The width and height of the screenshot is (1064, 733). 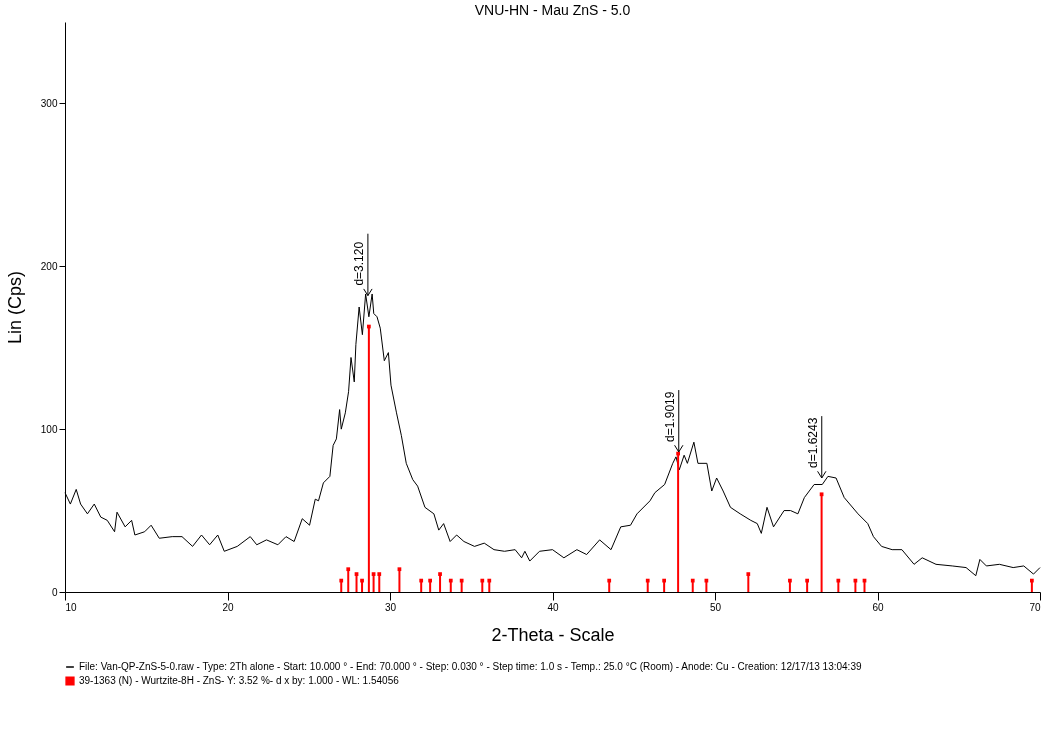 I want to click on annotation: d=3.120, so click(x=358, y=263).